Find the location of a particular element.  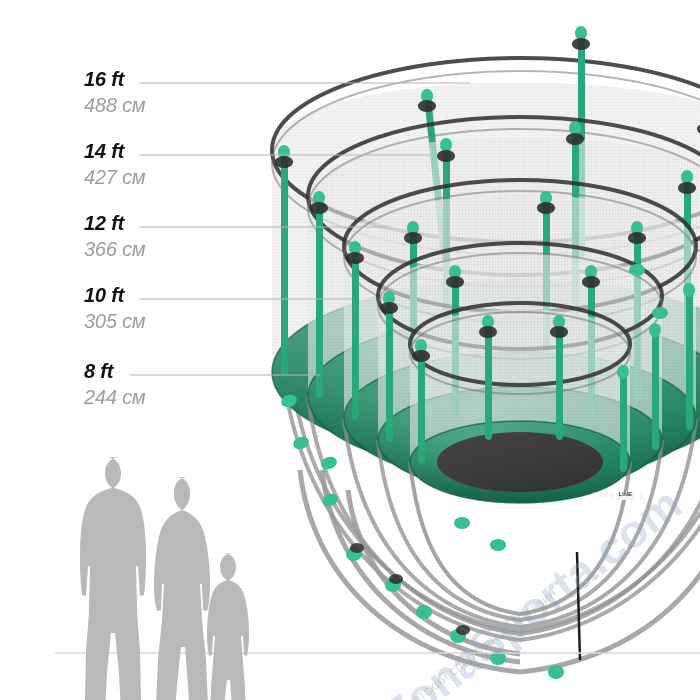

adult-man-silhouette is located at coordinates (113, 578).